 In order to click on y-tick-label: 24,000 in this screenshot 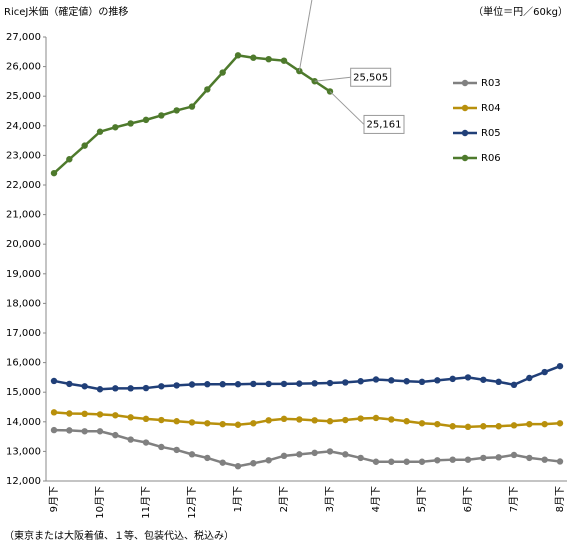, I will do `click(23, 126)`.